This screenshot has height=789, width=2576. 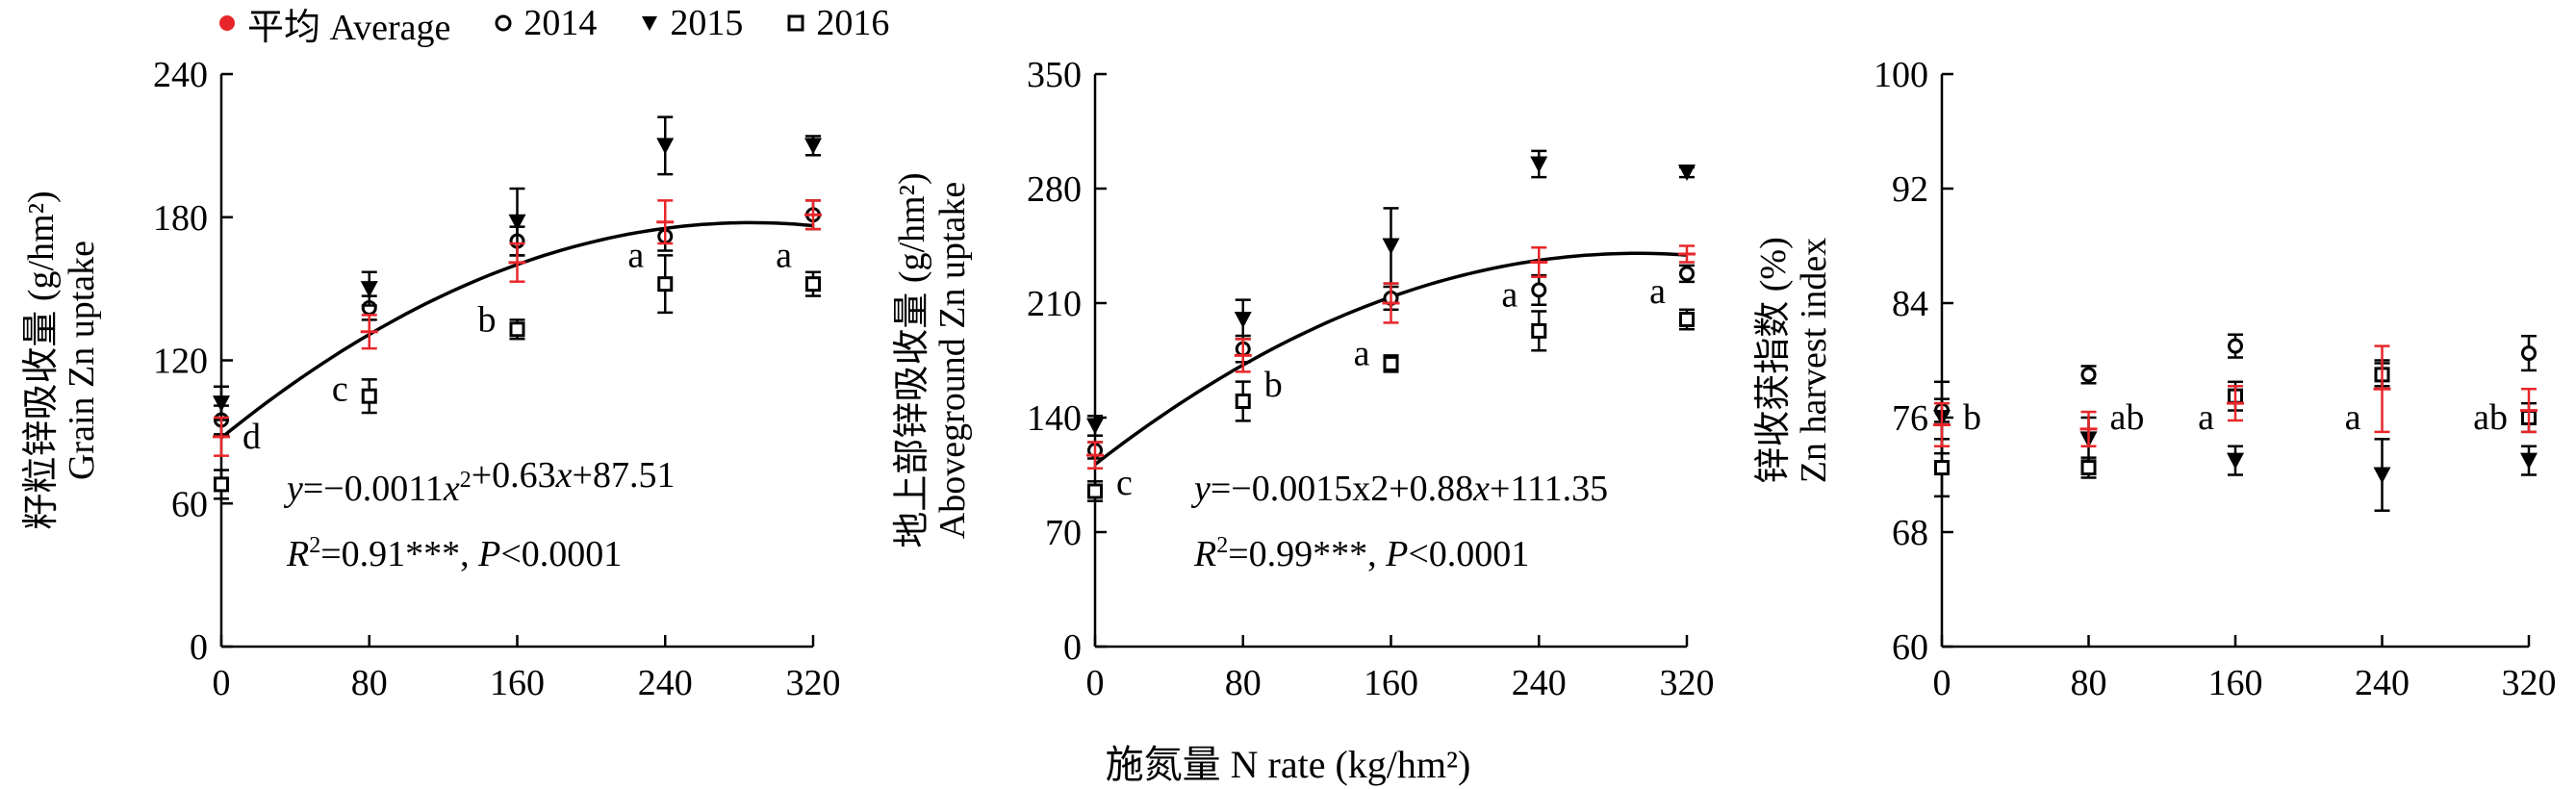 I want to click on legend-item-2014: 2014, so click(x=545, y=23).